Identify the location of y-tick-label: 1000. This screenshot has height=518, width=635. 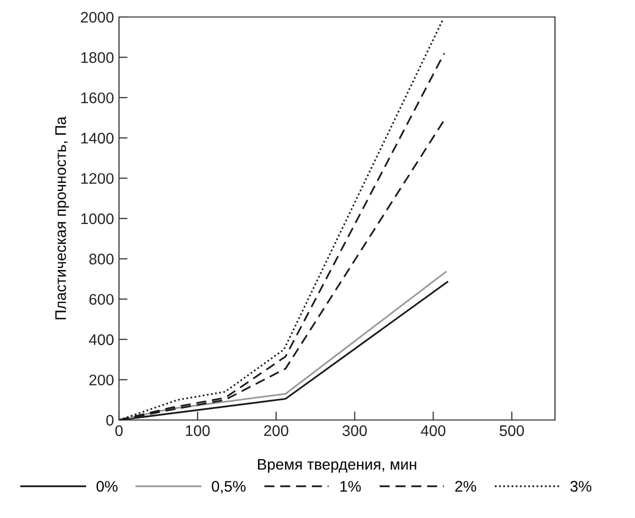
(97, 218).